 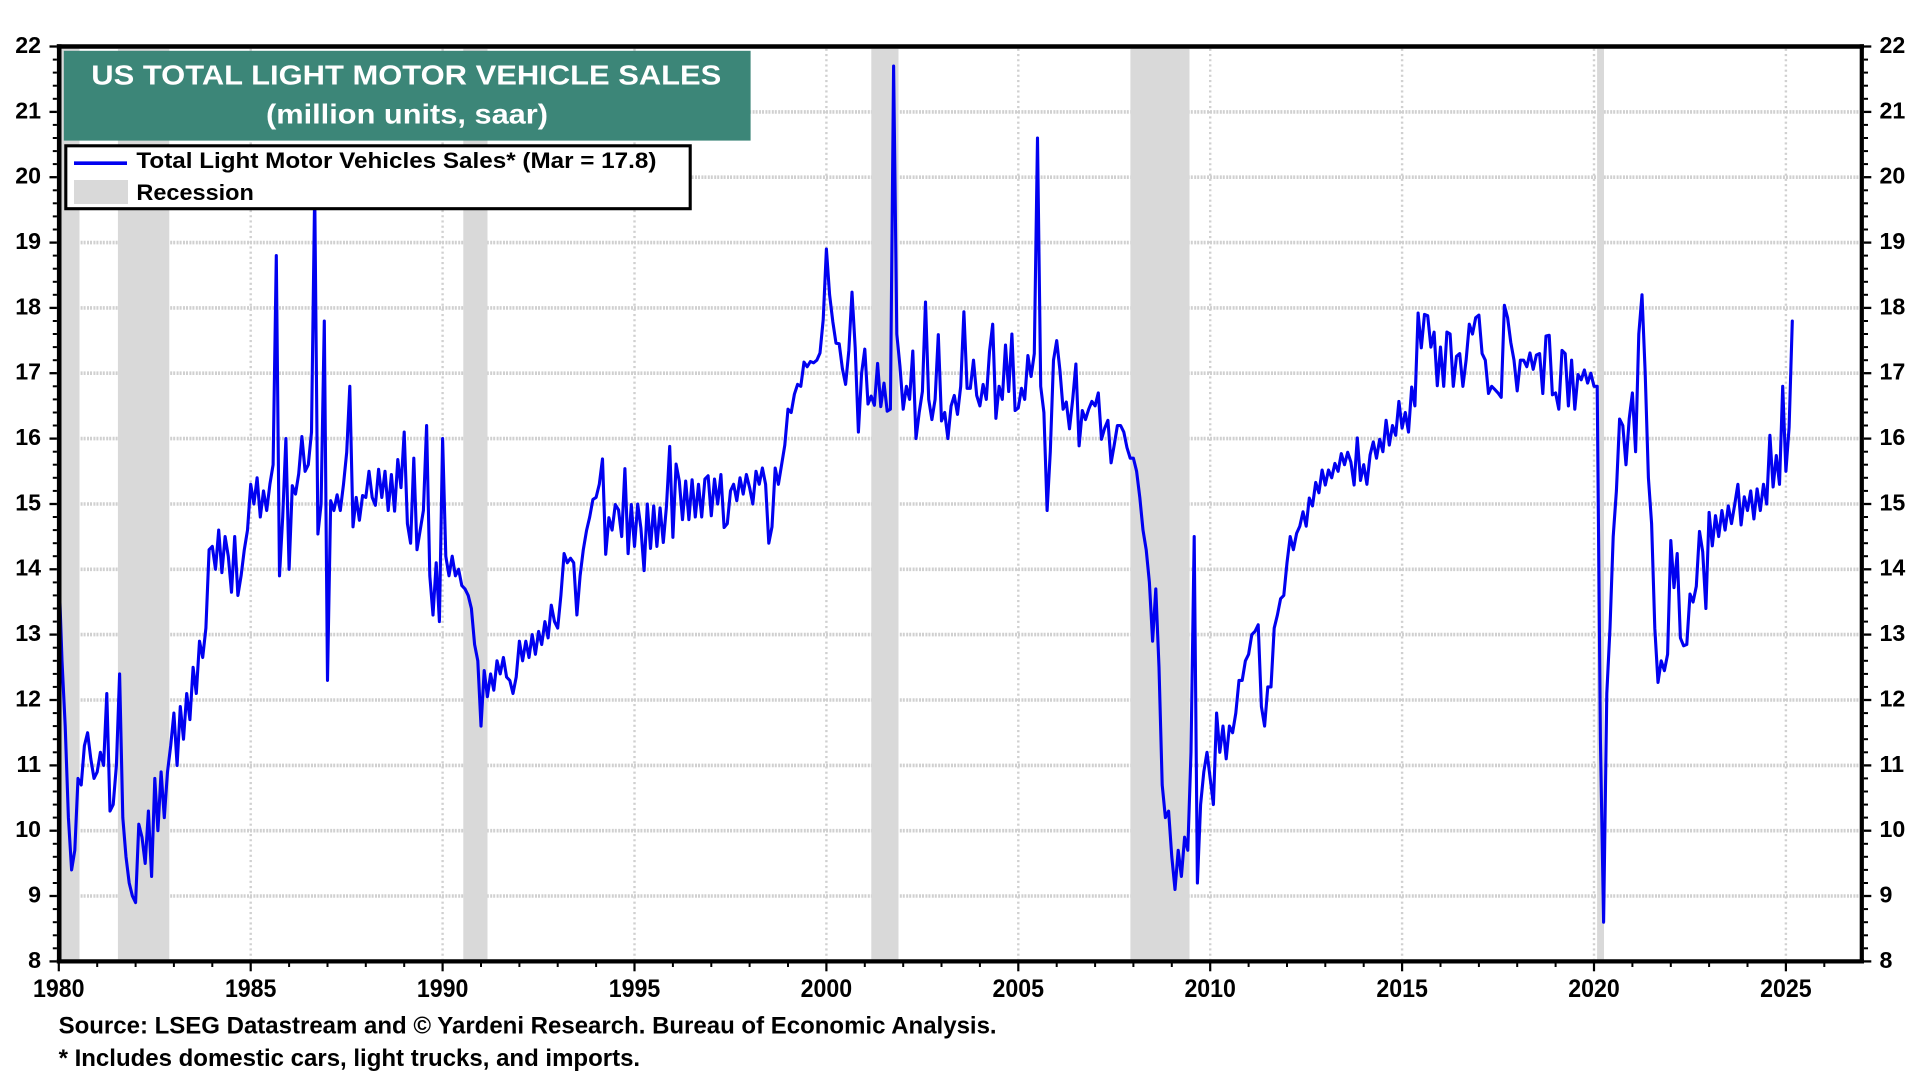 I want to click on svg-text: 1990, so click(x=443, y=989).